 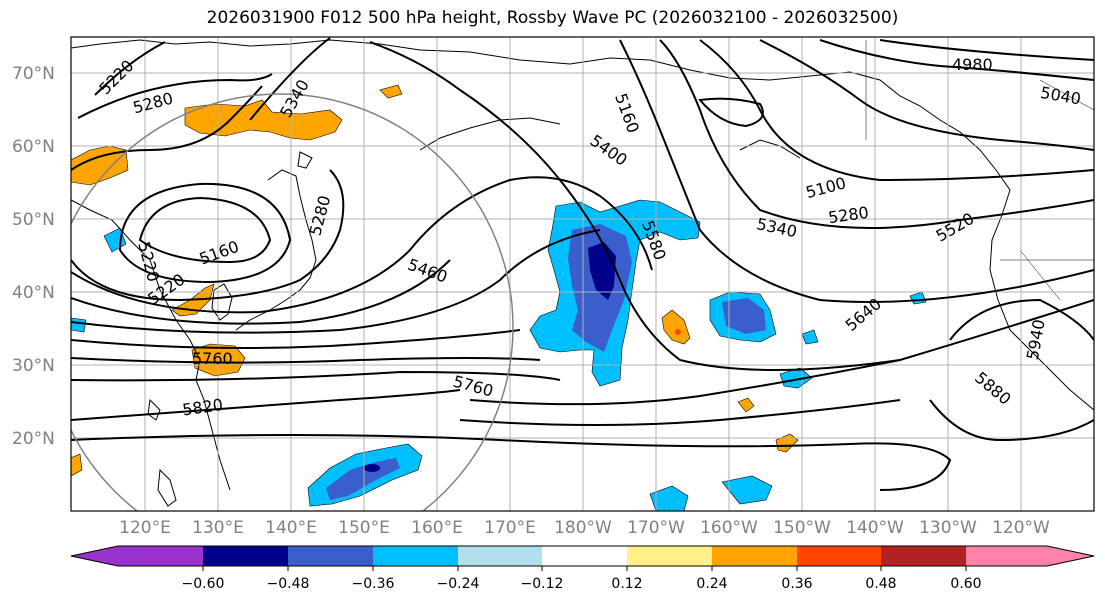 I want to click on longitude-label: 160°E, so click(x=437, y=528).